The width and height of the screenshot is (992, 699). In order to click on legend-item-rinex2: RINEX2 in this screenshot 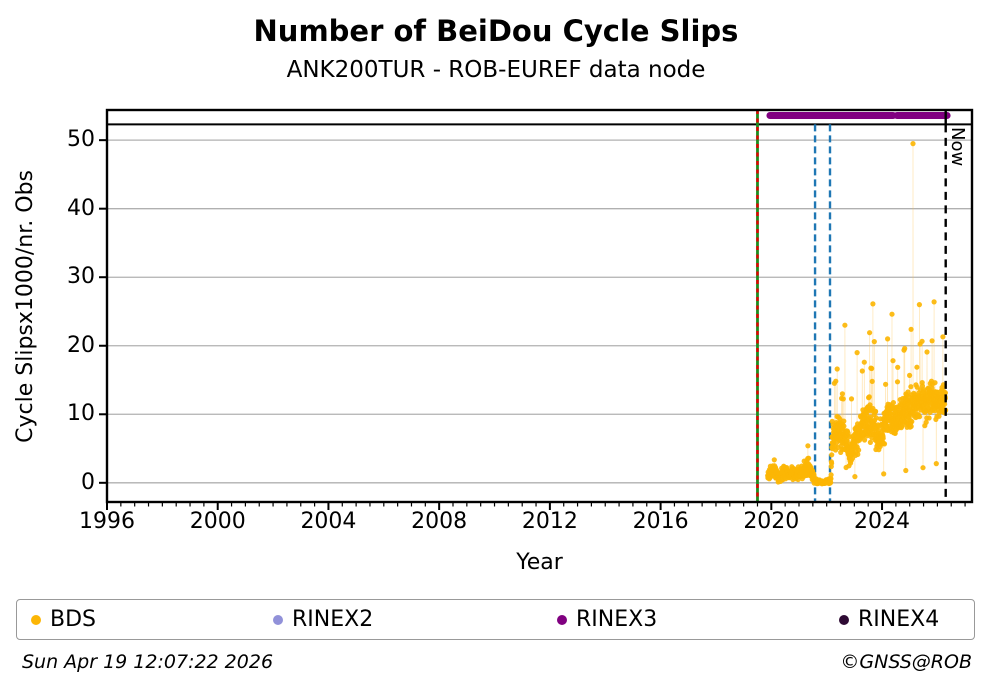, I will do `click(323, 619)`.